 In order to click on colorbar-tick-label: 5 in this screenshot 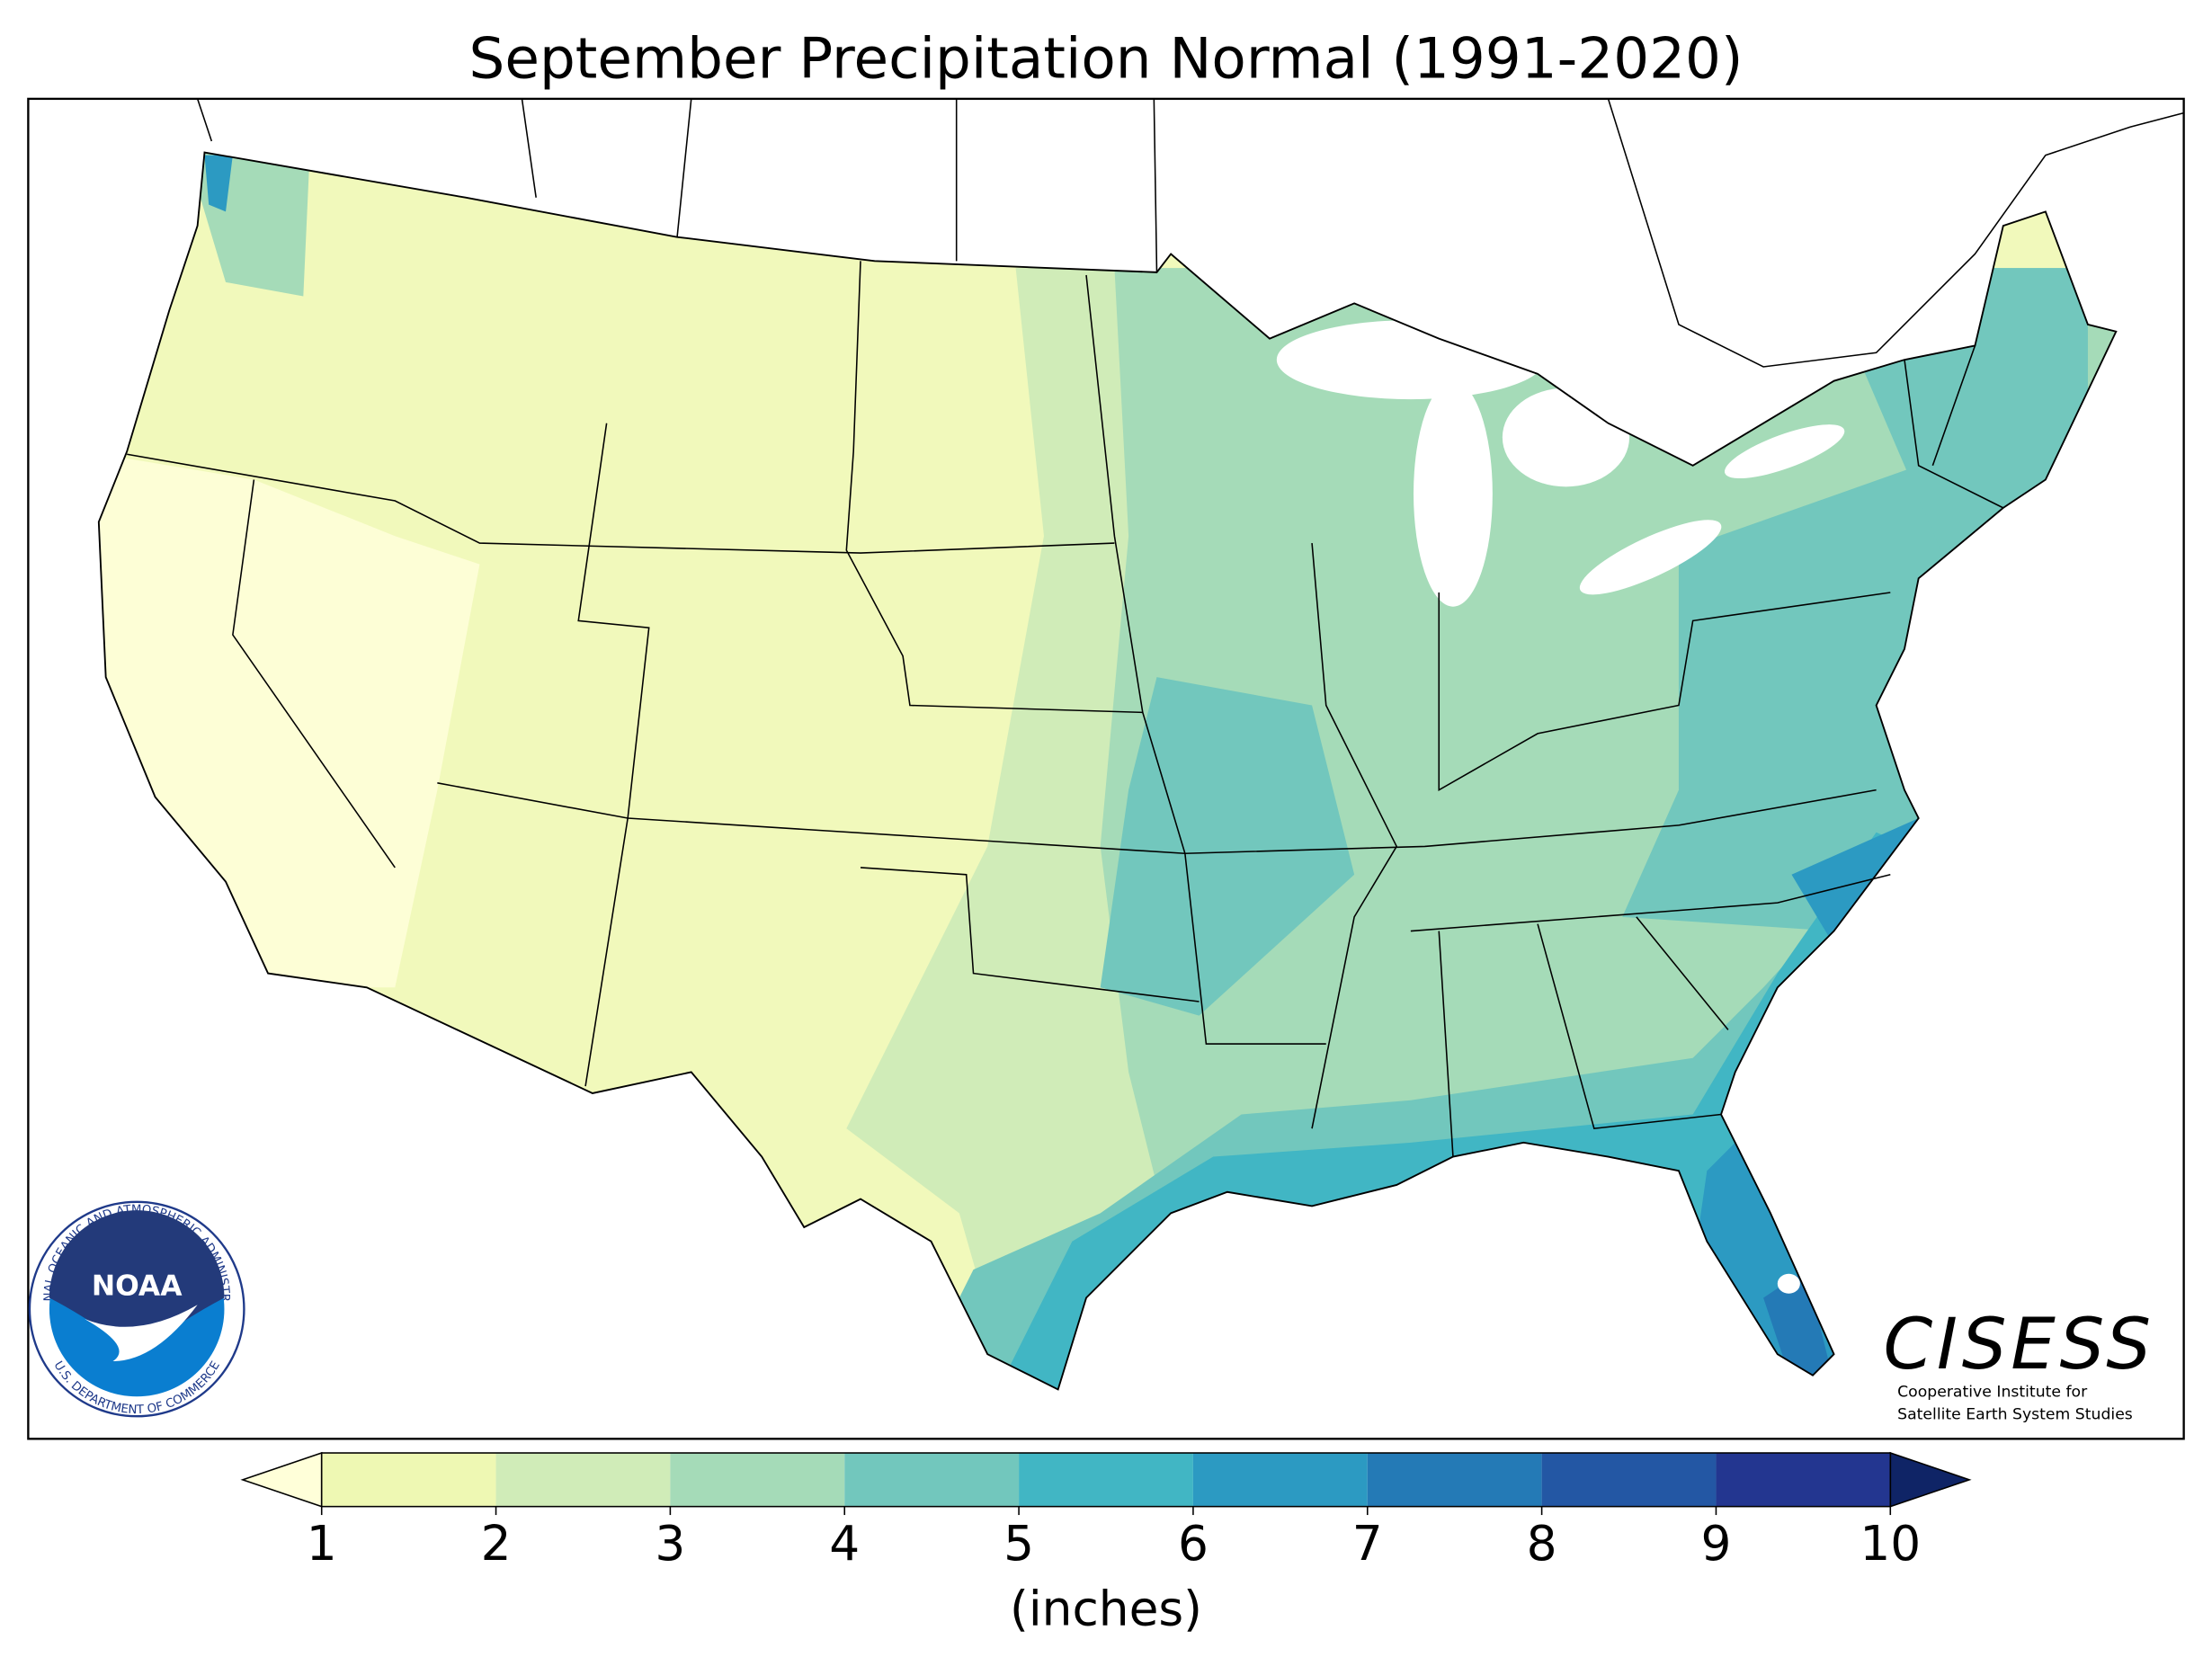, I will do `click(1018, 1543)`.